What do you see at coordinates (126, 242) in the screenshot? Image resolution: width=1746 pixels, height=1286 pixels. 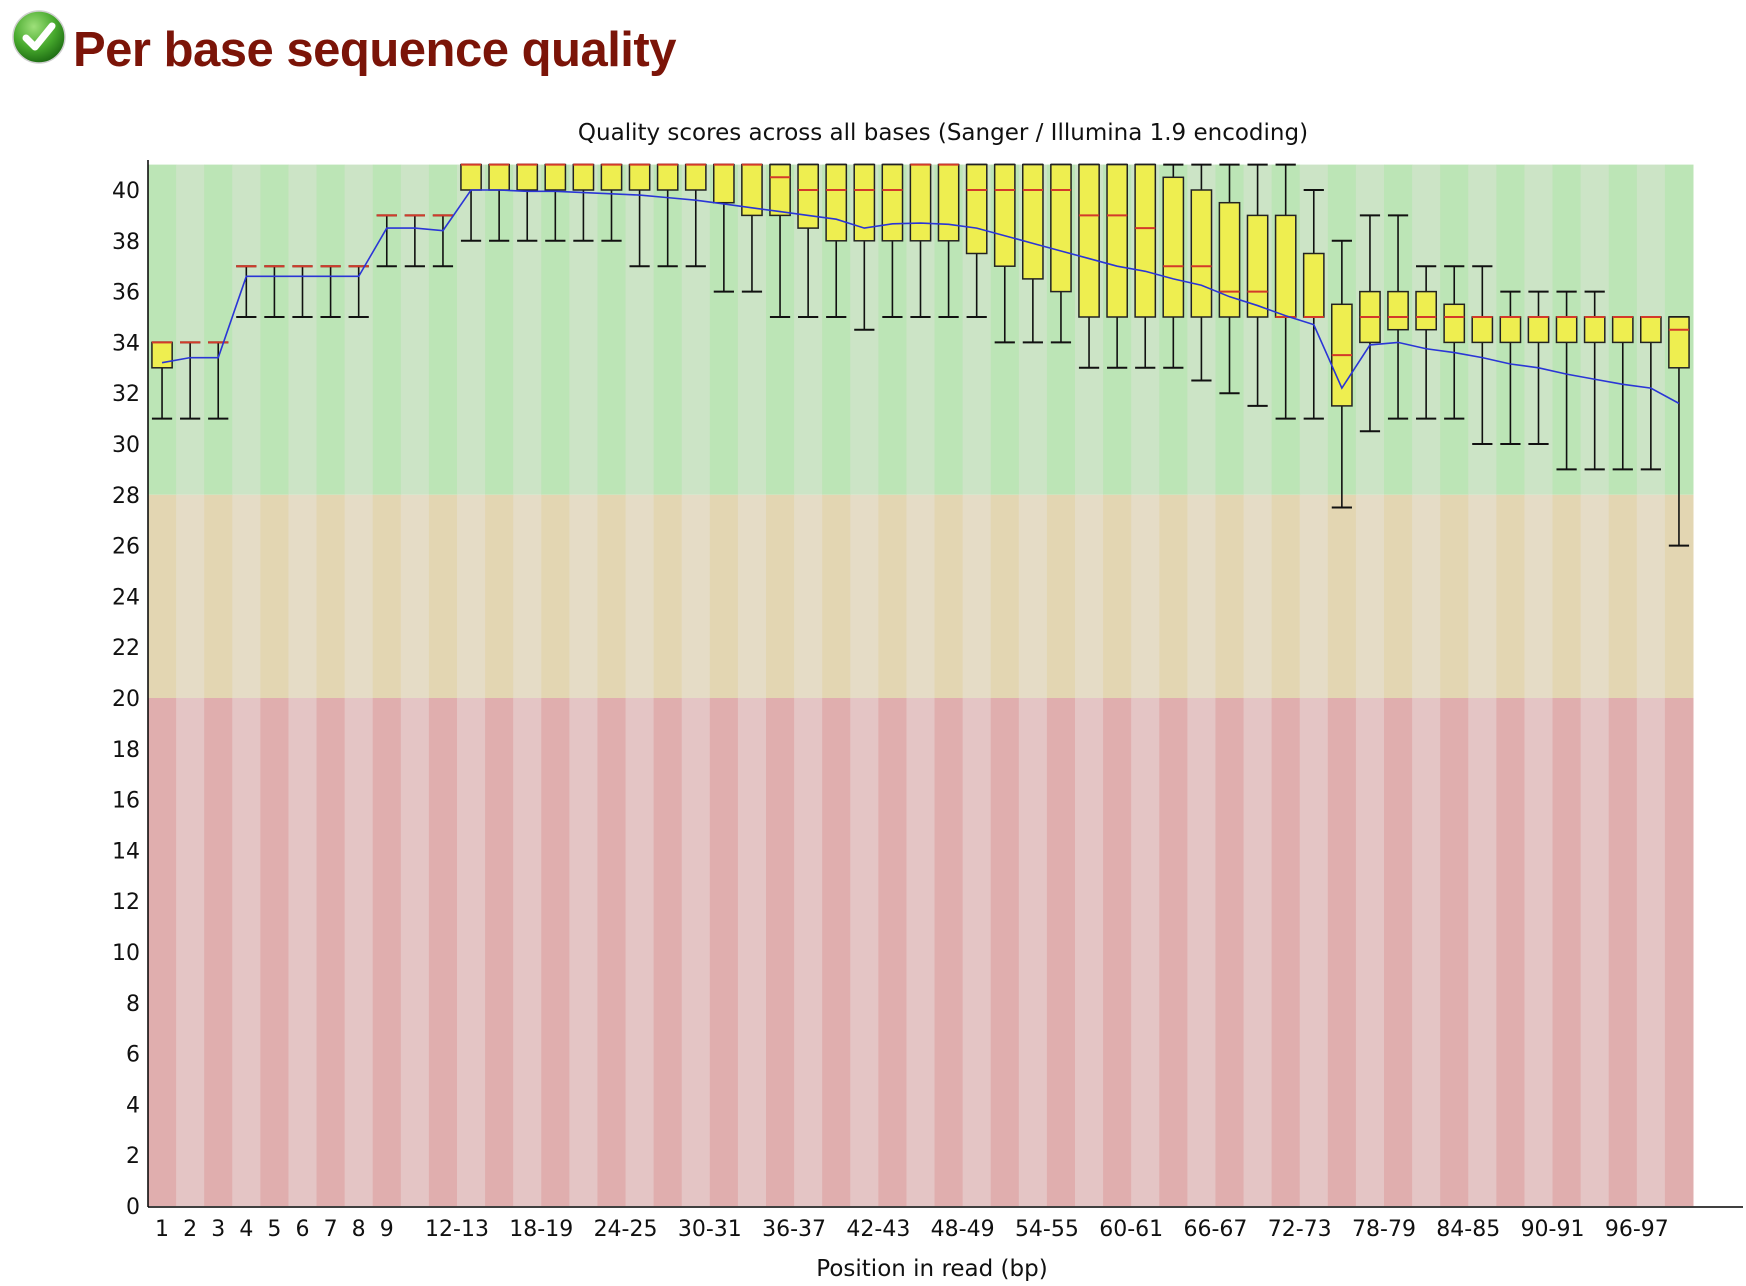 I see `y-tick-label: 38` at bounding box center [126, 242].